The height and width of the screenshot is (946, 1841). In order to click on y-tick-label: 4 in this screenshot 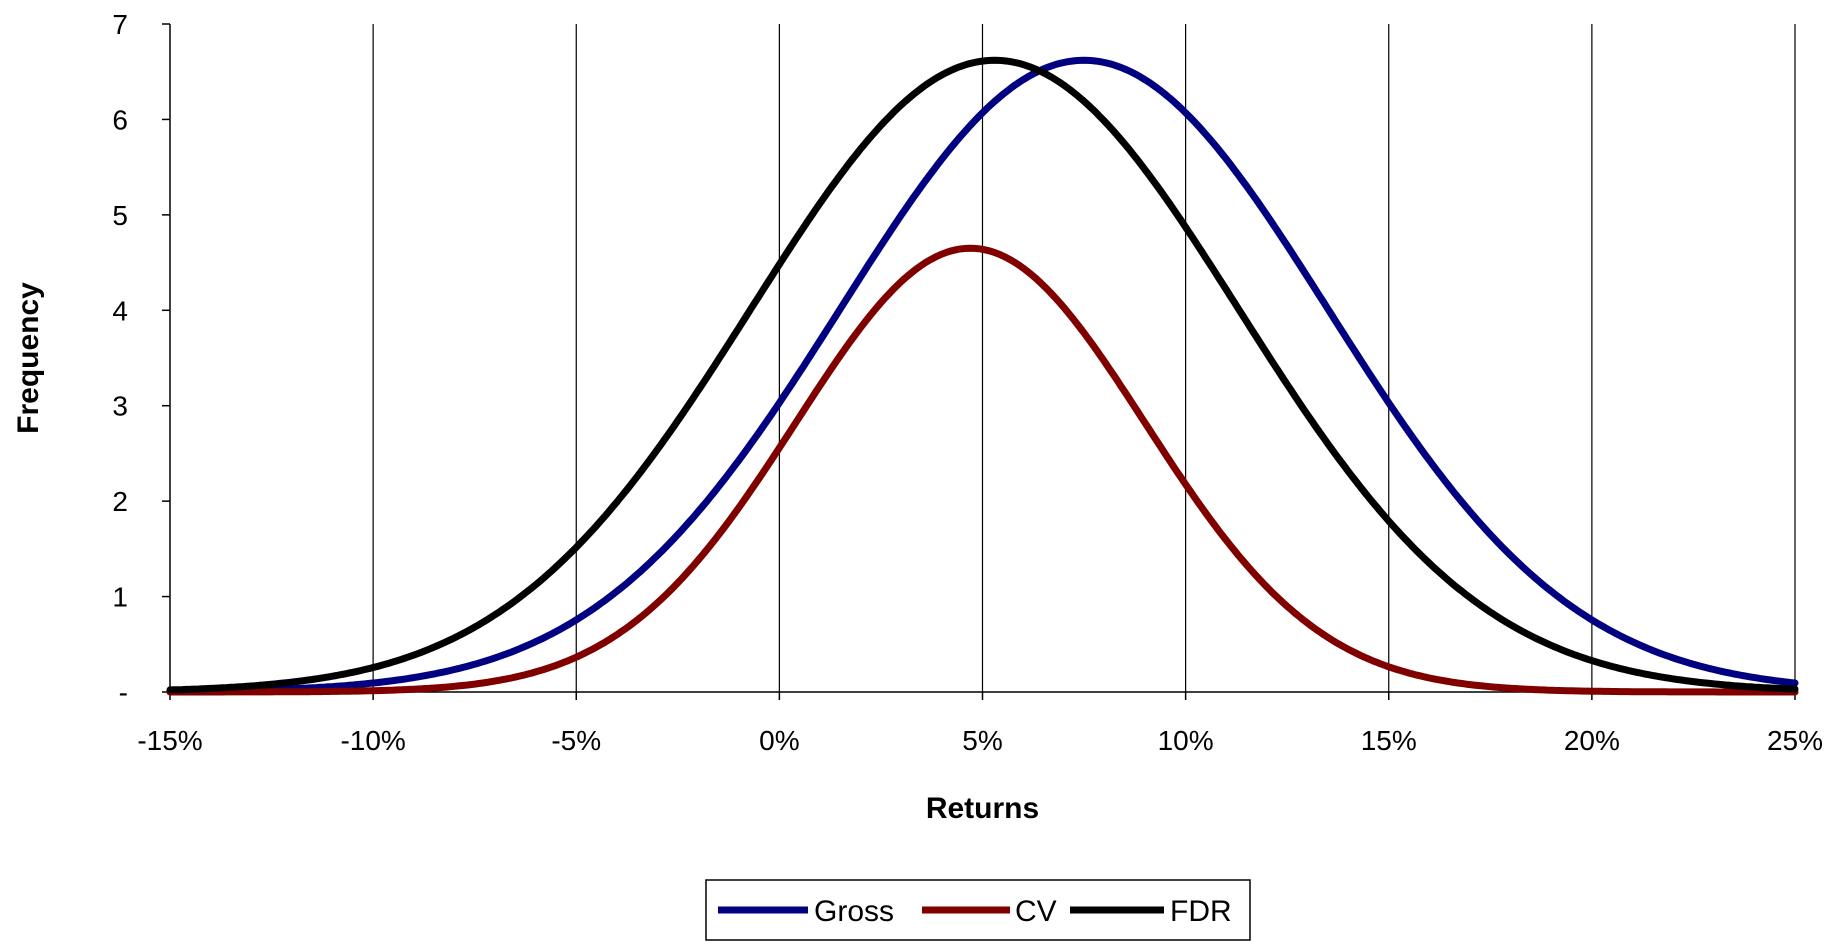, I will do `click(120, 310)`.